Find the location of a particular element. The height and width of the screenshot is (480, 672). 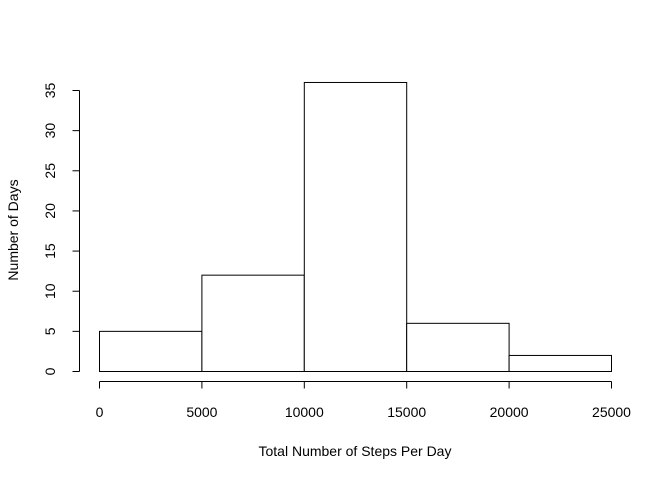

y-axis-label: Number of Days is located at coordinates (13, 229).